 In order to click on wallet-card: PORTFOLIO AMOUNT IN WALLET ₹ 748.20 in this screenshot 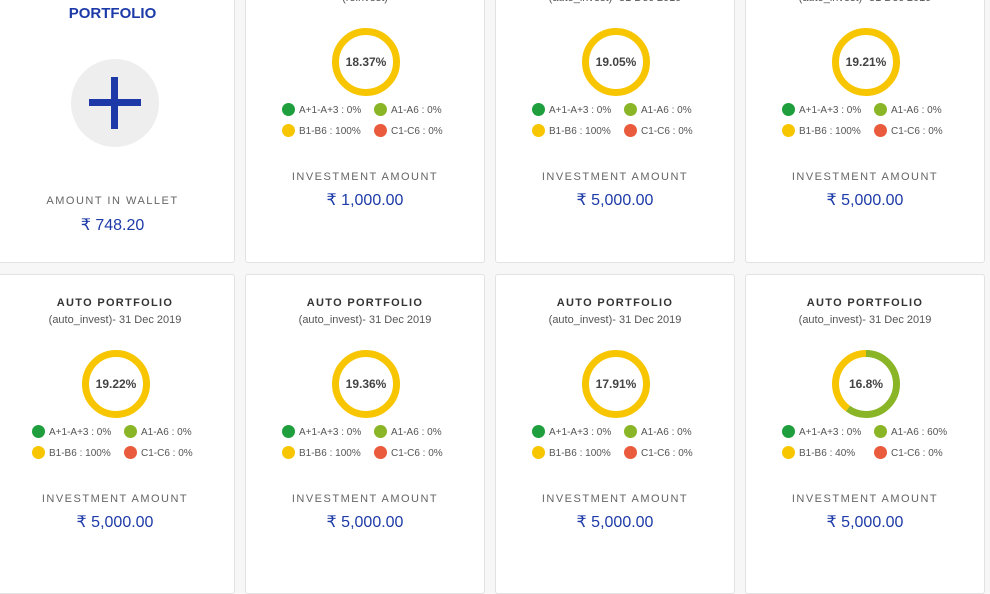, I will do `click(117, 131)`.